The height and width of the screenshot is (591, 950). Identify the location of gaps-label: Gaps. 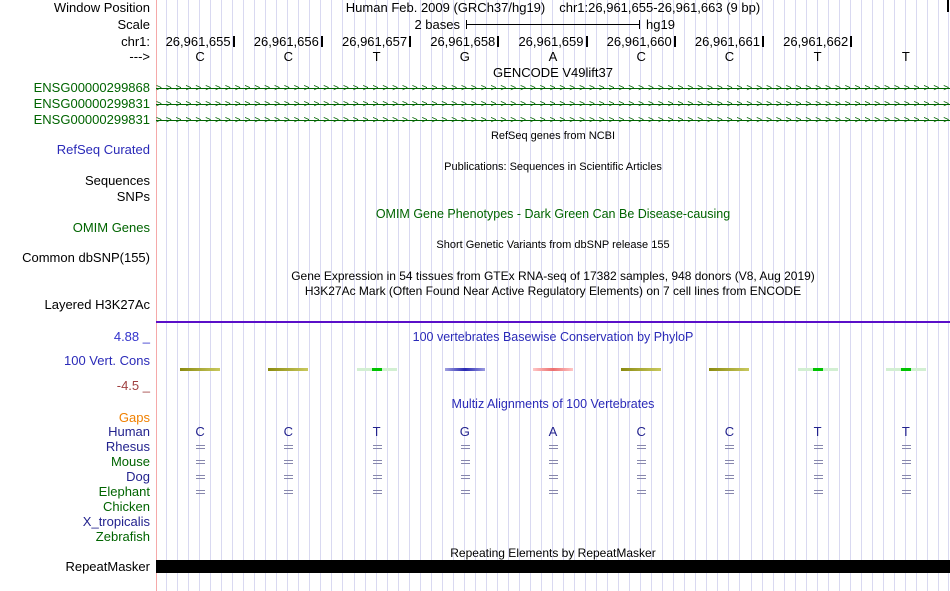
(134, 417).